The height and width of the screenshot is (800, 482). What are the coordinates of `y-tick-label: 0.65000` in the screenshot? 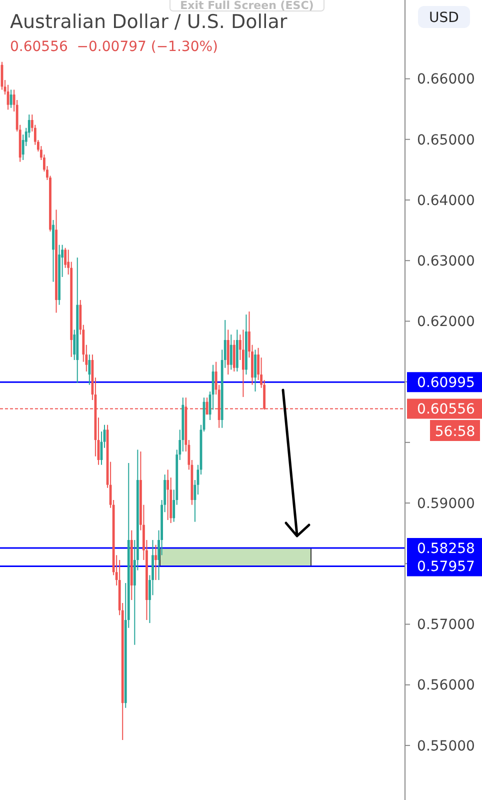 It's located at (446, 140).